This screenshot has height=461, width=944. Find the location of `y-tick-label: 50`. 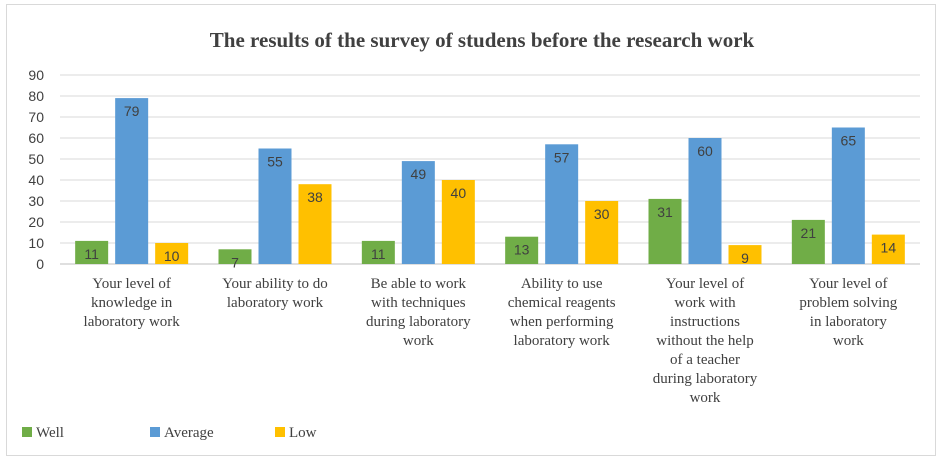

y-tick-label: 50 is located at coordinates (36, 159).